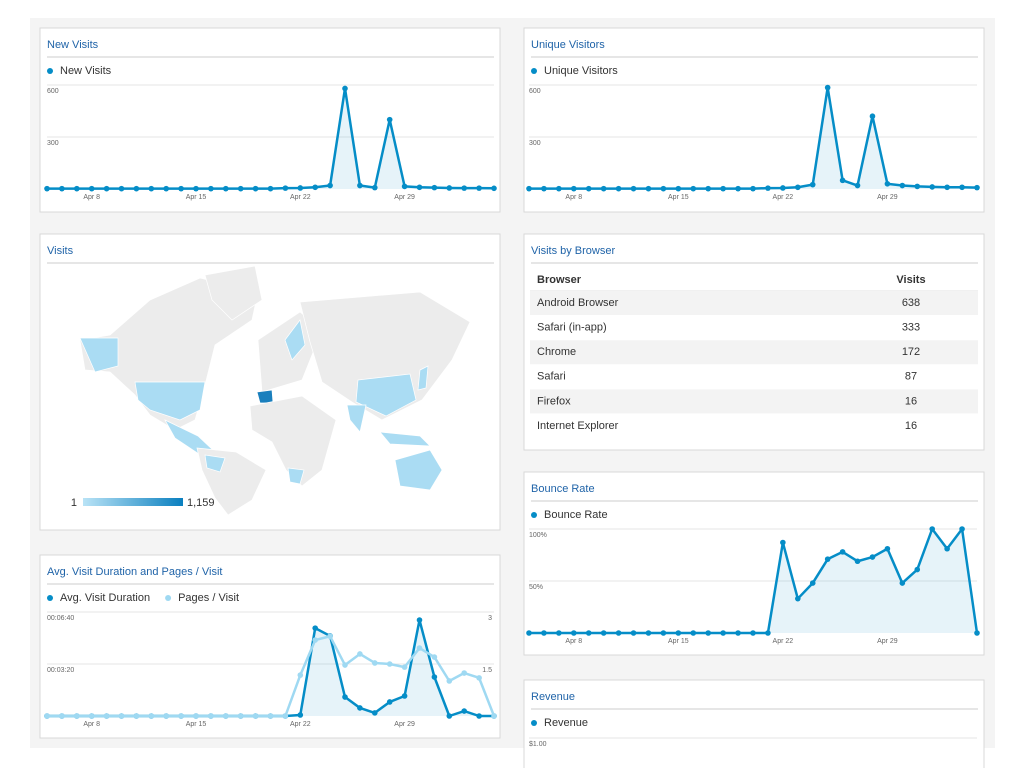 Image resolution: width=1024 pixels, height=768 pixels. Describe the element at coordinates (578, 303) in the screenshot. I see `table-cell: Android Browser` at that location.